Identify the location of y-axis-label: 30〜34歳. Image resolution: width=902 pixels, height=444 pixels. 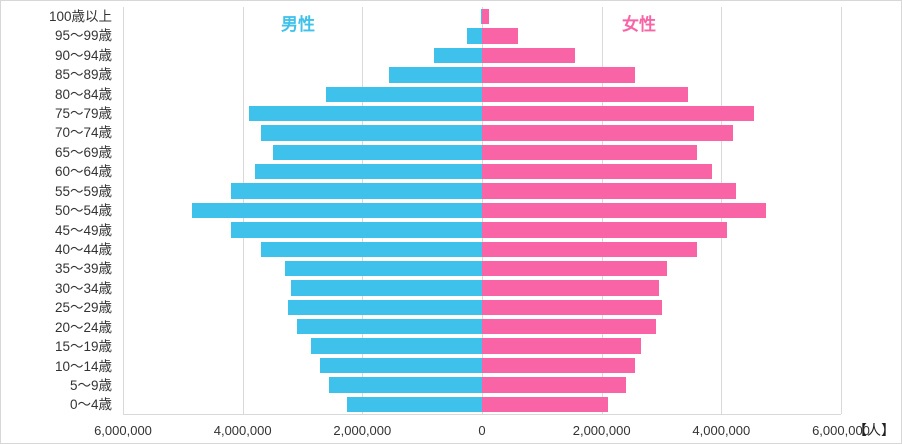
(83, 288).